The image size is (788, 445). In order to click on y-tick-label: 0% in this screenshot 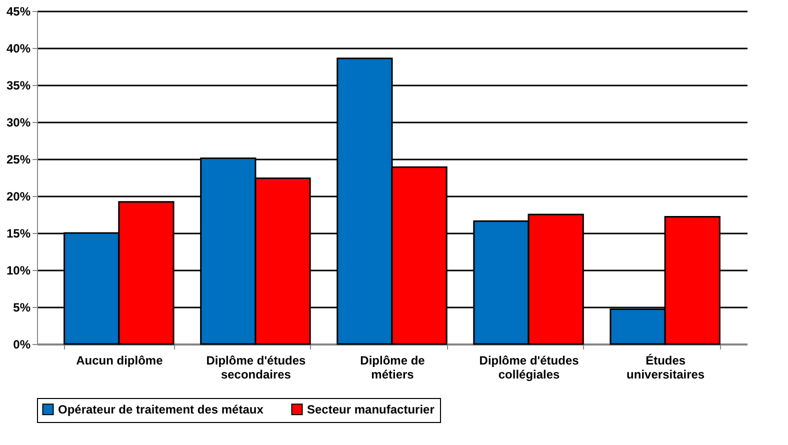, I will do `click(22, 345)`.